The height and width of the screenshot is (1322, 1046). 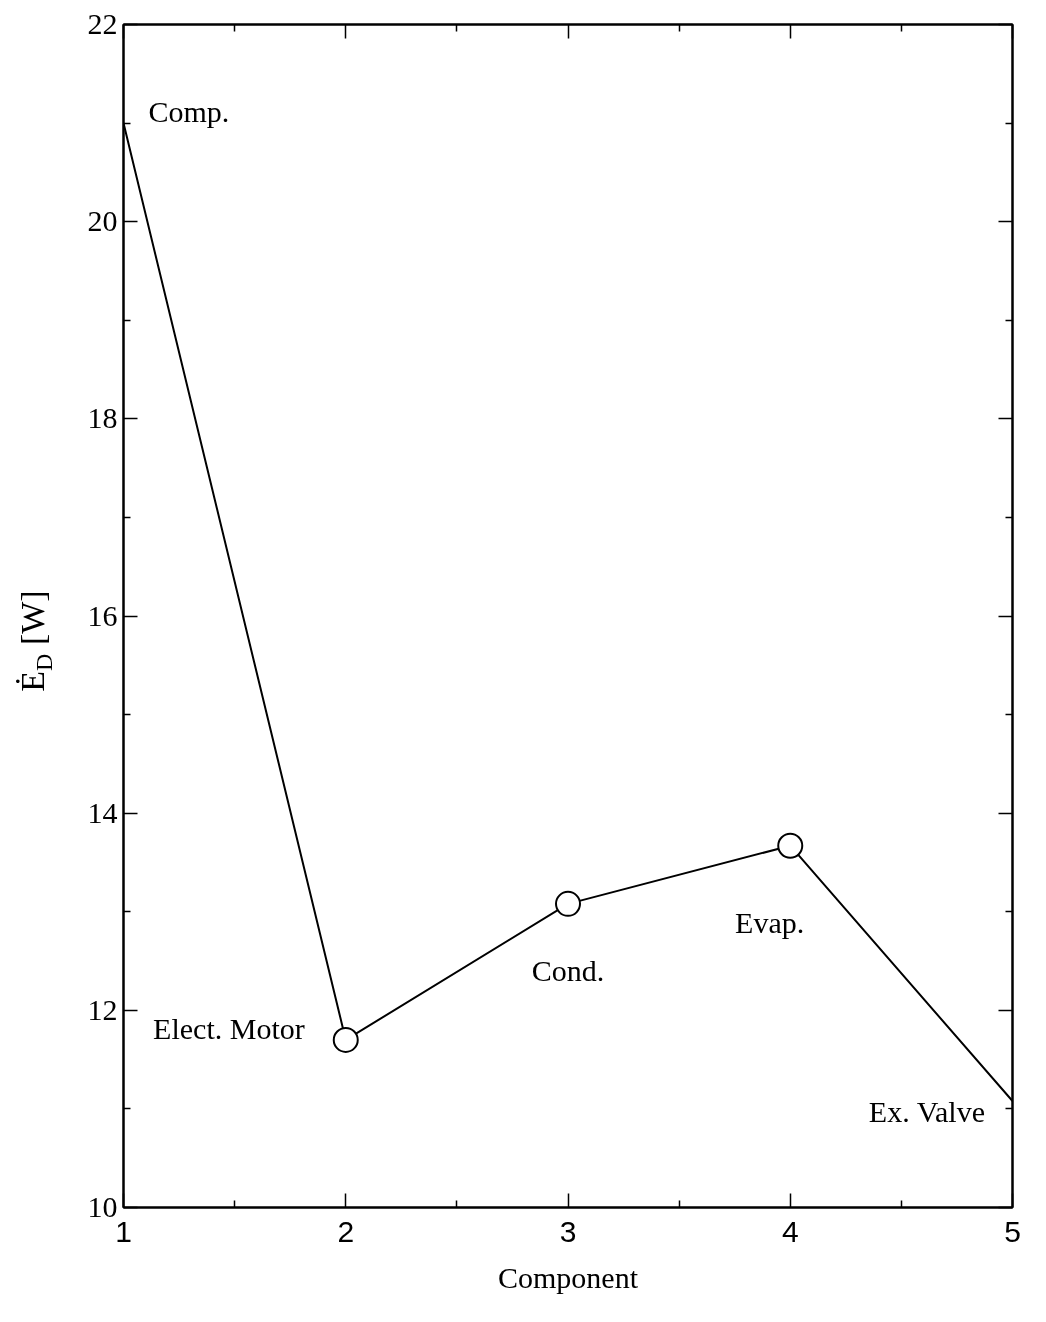 I want to click on x-tick-label: 5, so click(x=1012, y=1231).